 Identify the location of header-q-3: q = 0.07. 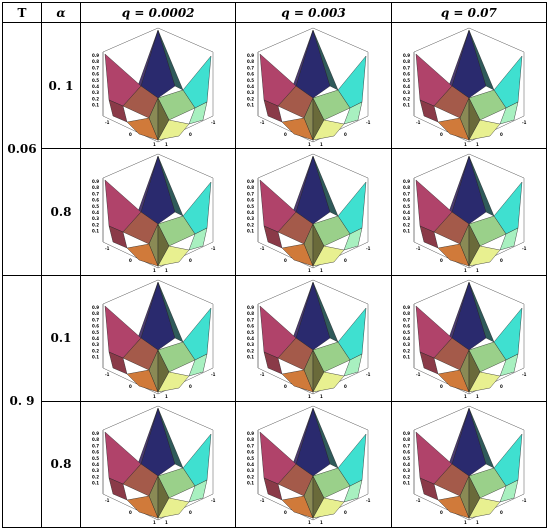
(469, 12).